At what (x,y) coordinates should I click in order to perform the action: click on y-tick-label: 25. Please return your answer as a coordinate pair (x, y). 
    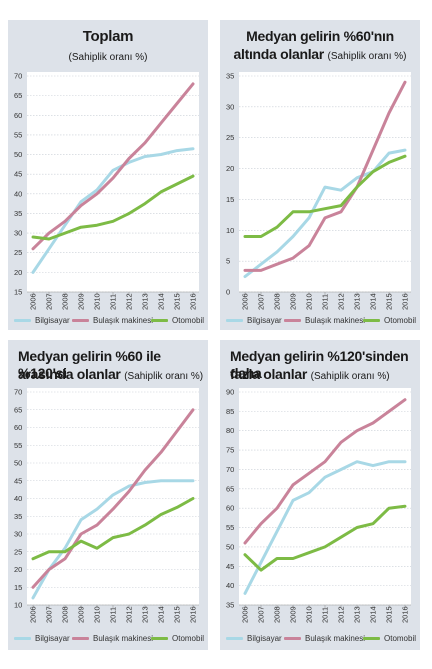
    Looking at the image, I should click on (230, 137).